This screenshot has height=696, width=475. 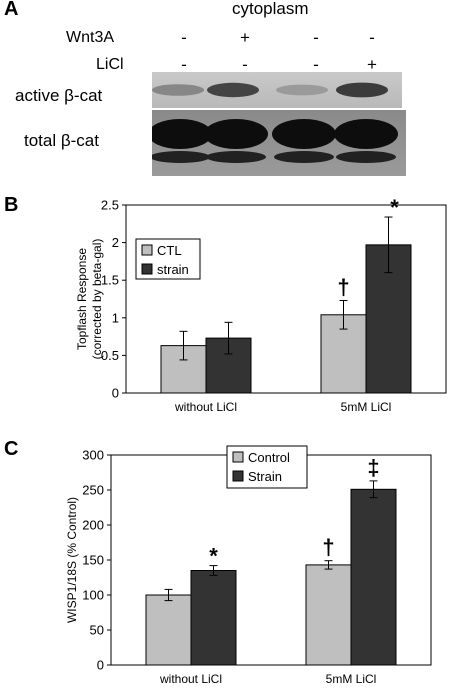 What do you see at coordinates (93, 455) in the screenshot?
I see `y-tick-label: 300` at bounding box center [93, 455].